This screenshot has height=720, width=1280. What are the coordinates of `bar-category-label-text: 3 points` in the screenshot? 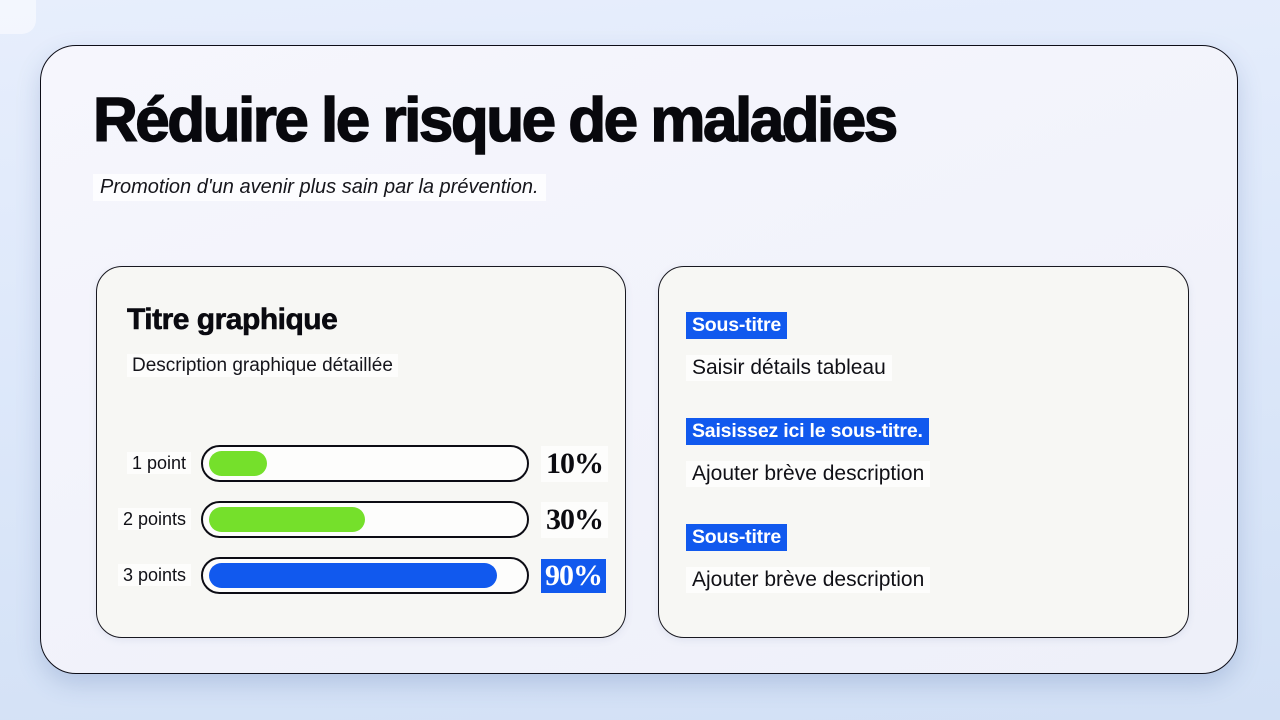 It's located at (154, 575).